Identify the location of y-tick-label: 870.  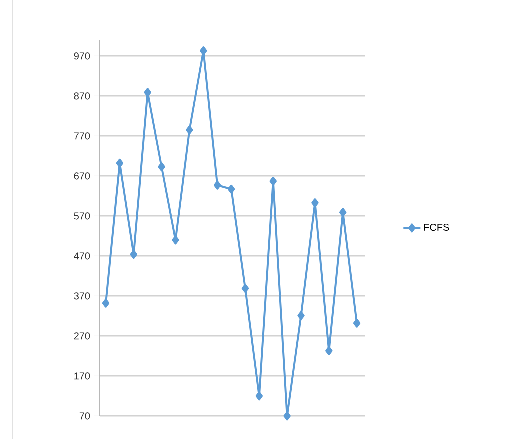
(82, 96).